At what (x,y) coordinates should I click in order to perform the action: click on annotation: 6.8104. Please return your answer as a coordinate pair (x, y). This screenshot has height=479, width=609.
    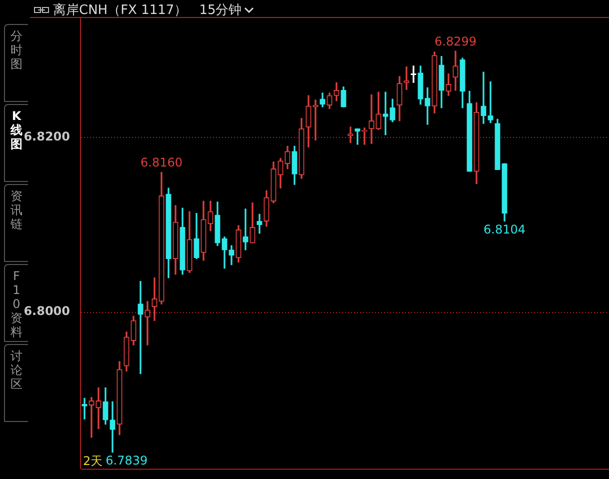
    Looking at the image, I should click on (505, 229).